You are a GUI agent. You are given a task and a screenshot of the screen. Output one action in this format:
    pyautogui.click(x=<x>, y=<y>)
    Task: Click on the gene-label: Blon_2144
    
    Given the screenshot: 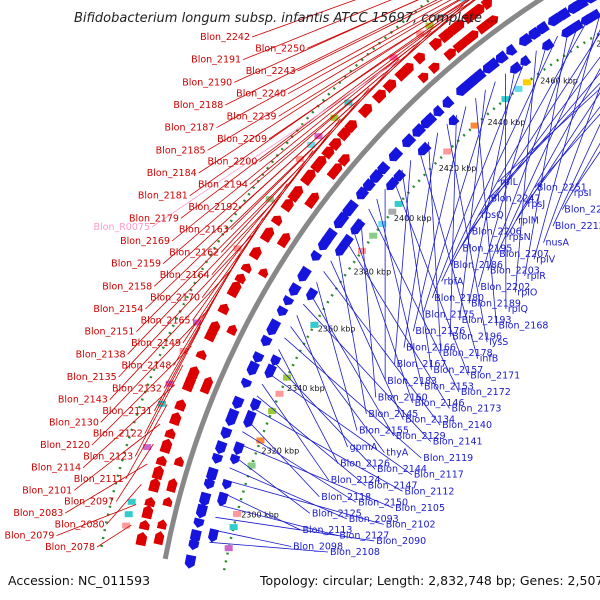 What is the action you would take?
    pyautogui.click(x=402, y=469)
    